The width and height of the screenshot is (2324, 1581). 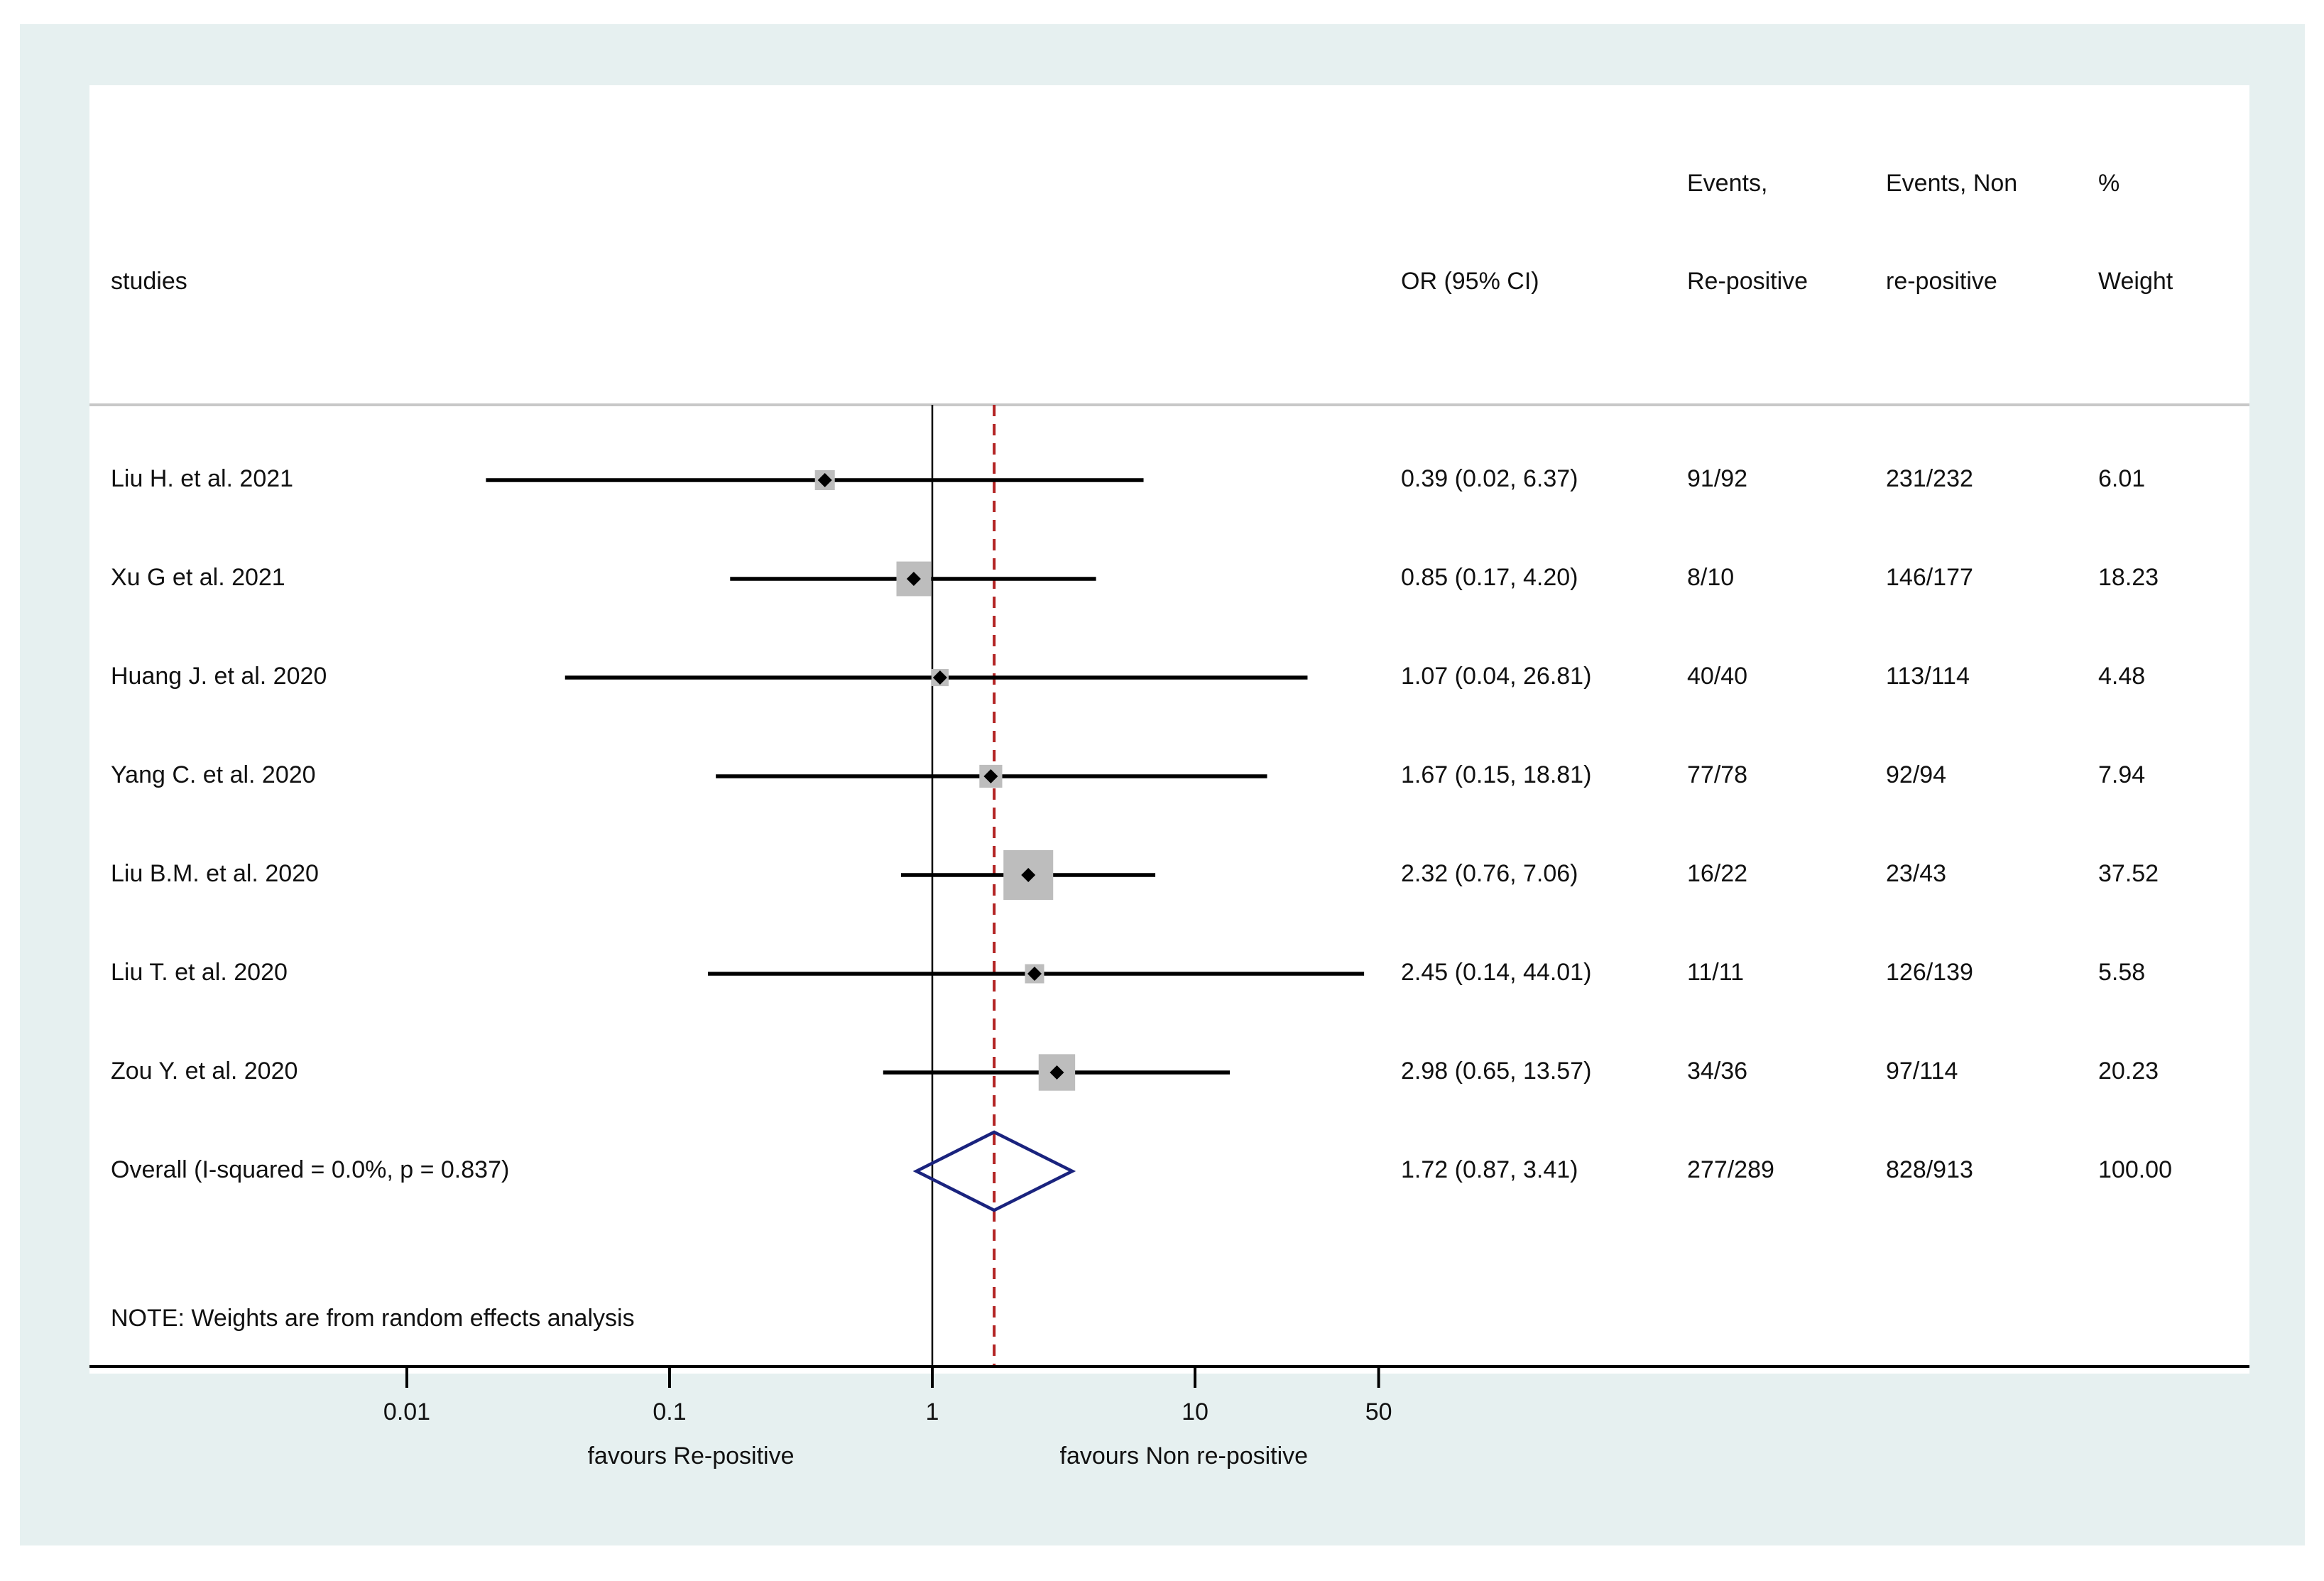 What do you see at coordinates (204, 1071) in the screenshot?
I see `study-name: Zou Y. et al. 2020` at bounding box center [204, 1071].